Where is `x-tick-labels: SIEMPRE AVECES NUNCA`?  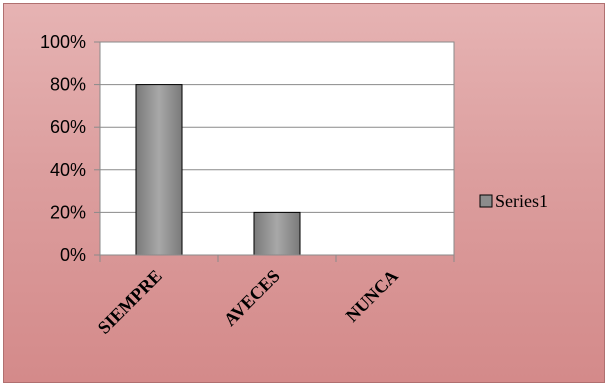 x-tick-labels: SIEMPRE AVECES NUNCA is located at coordinates (248, 302).